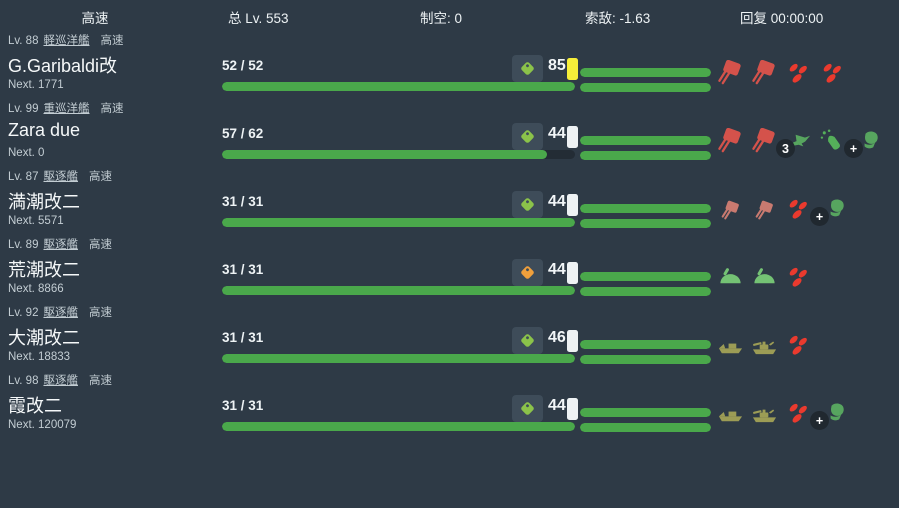  I want to click on ship-next-exp: Next. 120079, so click(42, 425).